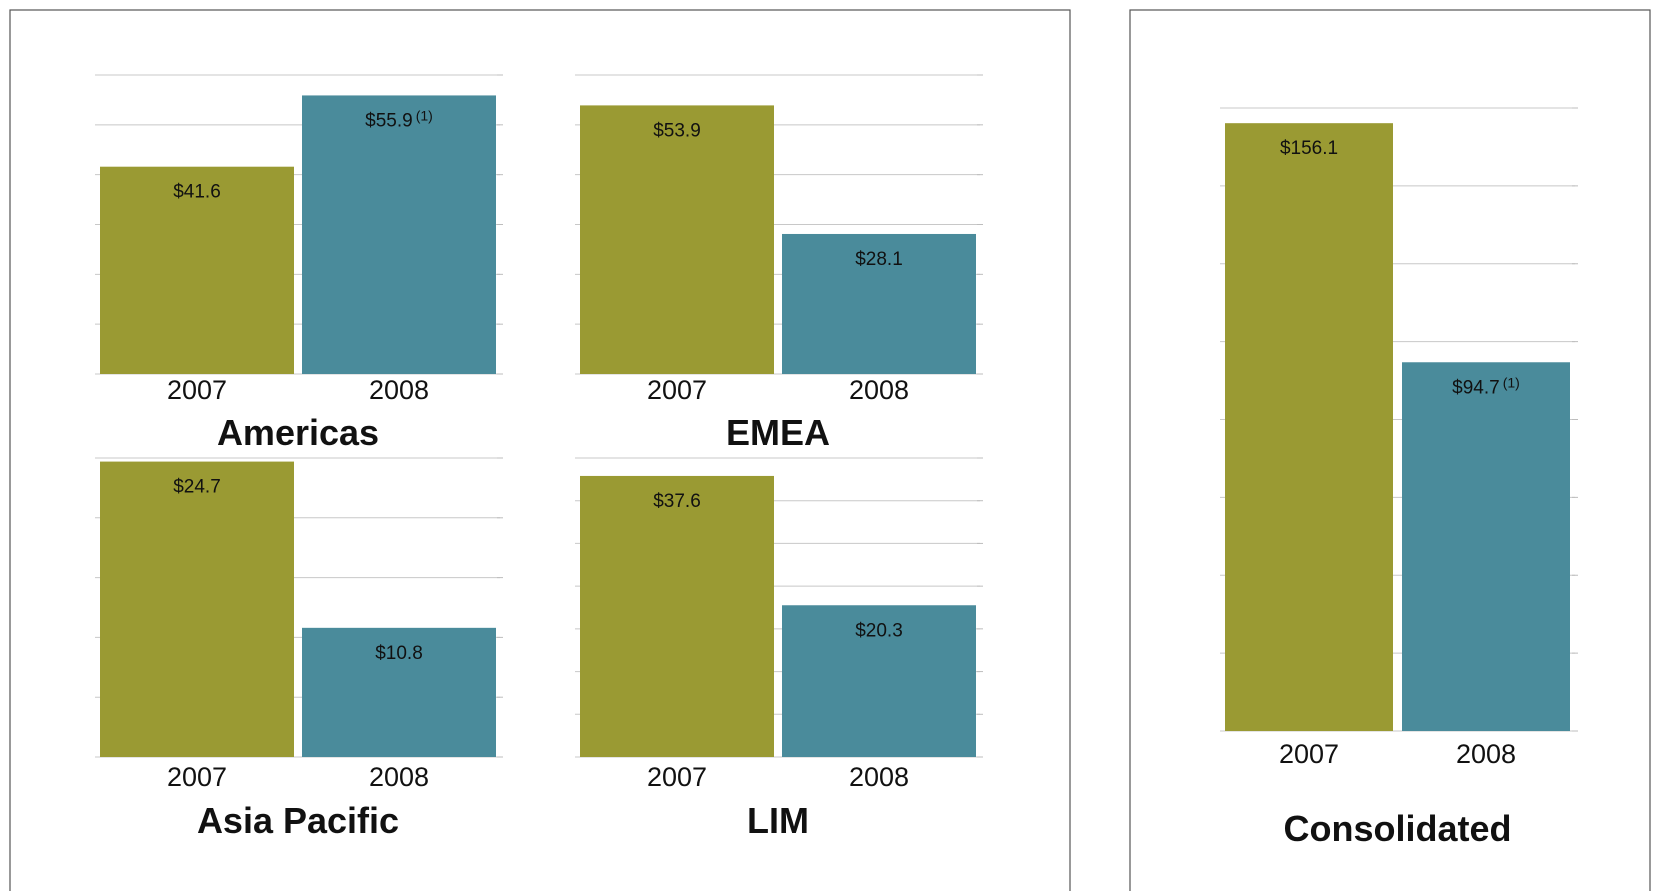  I want to click on value-label: $37.6, so click(677, 501).